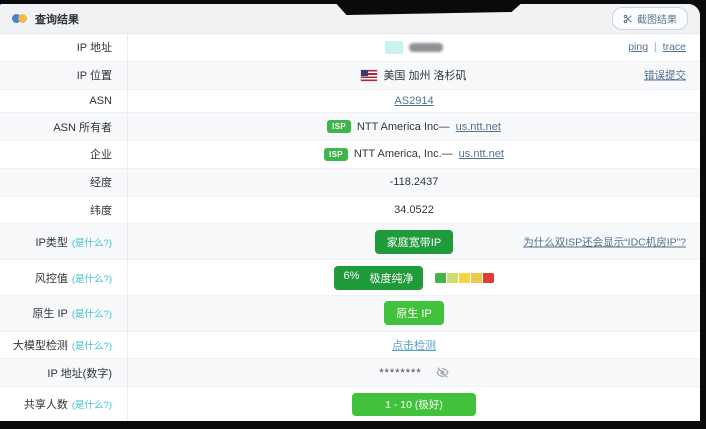  What do you see at coordinates (64, 75) in the screenshot?
I see `row-label: IP 位置` at bounding box center [64, 75].